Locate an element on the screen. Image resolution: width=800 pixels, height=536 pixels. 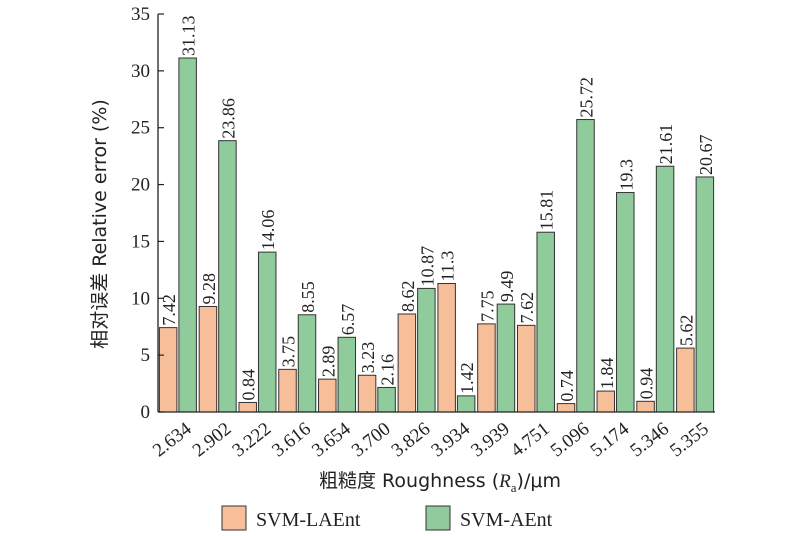
x-tick-label: 3.616 is located at coordinates (291, 439).